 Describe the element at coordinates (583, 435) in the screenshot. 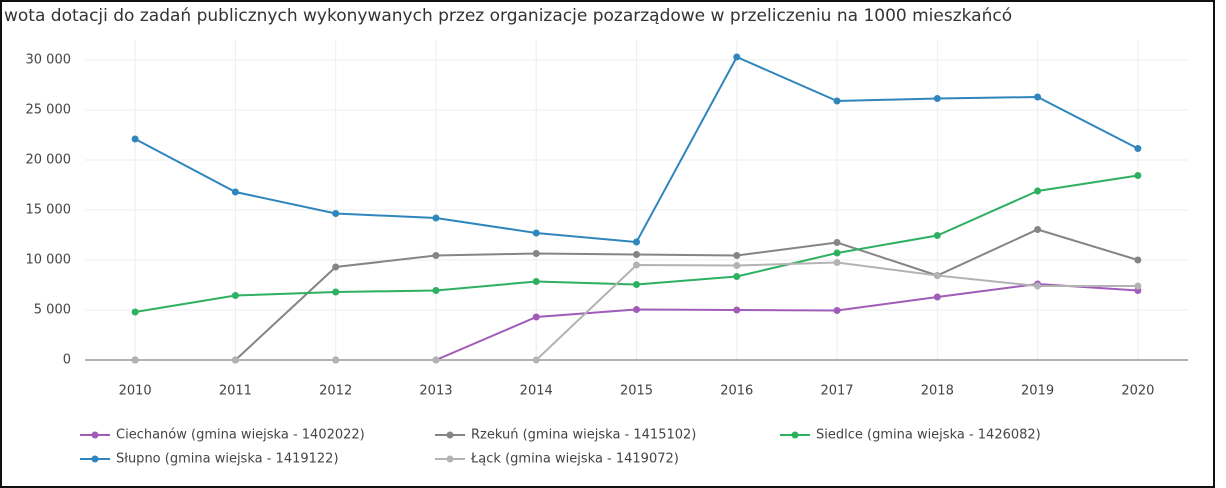

I see `legend-label: Rzekuń (gmina wiejska - 1415102)` at that location.